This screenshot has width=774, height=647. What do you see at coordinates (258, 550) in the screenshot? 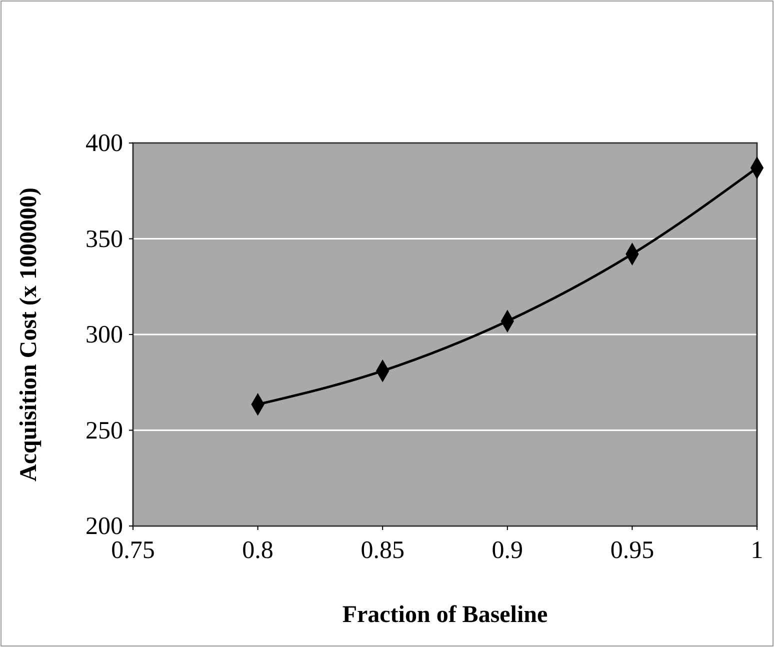
I see `x-tick-label: 0.8` at bounding box center [258, 550].